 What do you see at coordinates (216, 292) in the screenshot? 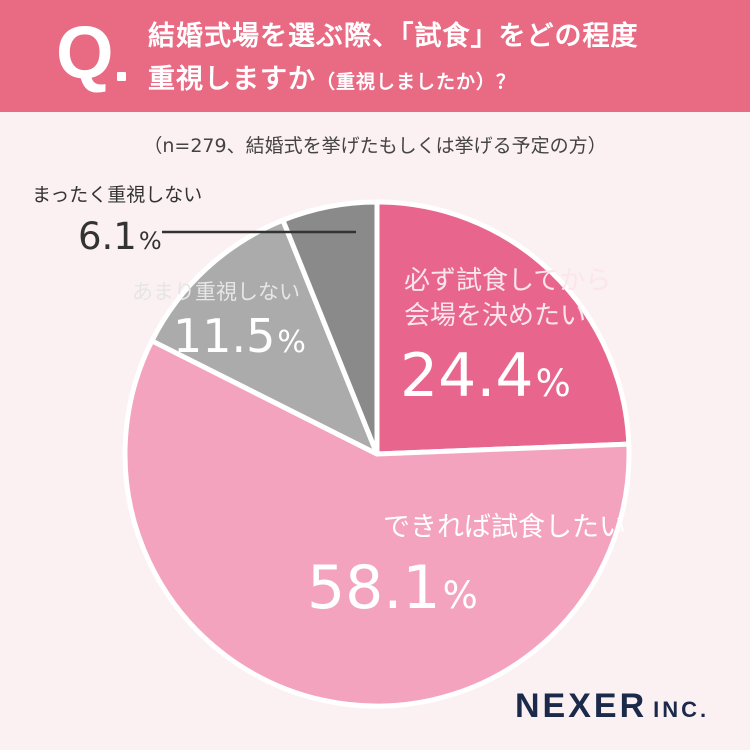
I see `label-not-much-text: あまり重視しない` at bounding box center [216, 292].